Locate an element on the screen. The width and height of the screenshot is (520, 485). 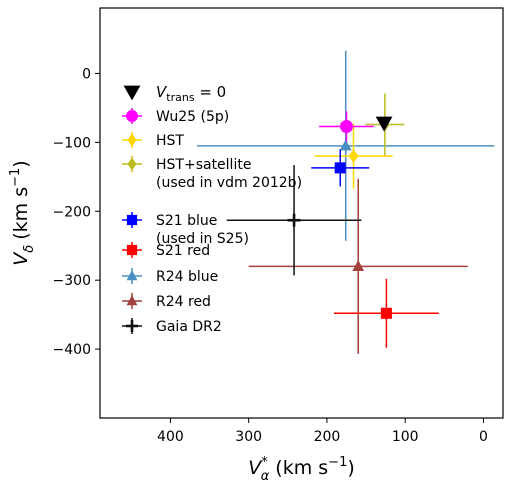
x-tick-label: 400 is located at coordinates (170, 437).